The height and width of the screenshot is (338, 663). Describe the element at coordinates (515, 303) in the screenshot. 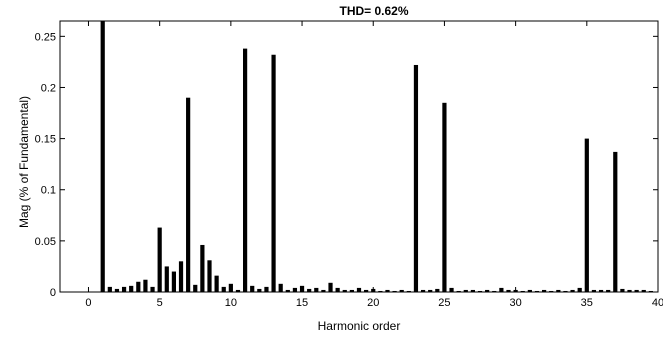

I see `x-tick-label-30: 30` at that location.